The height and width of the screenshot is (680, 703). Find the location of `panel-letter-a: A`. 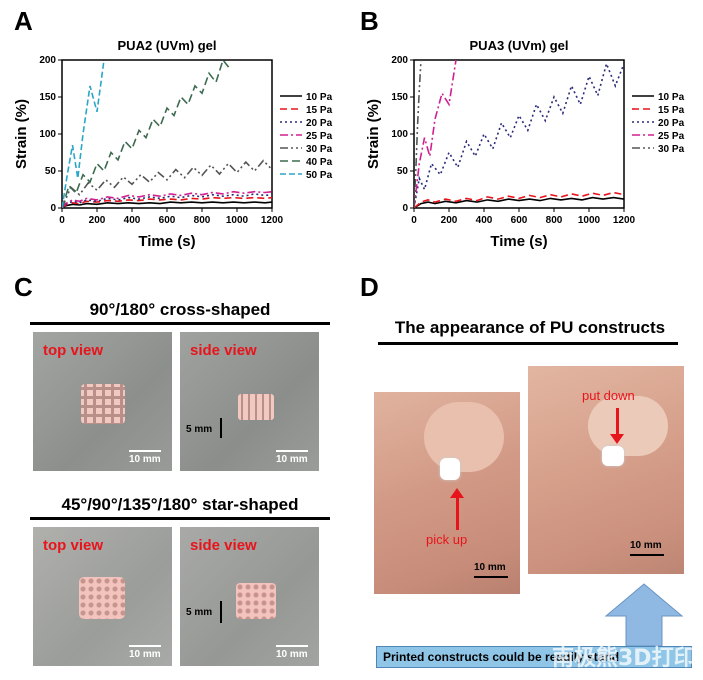

panel-letter-a: A is located at coordinates (23, 21).